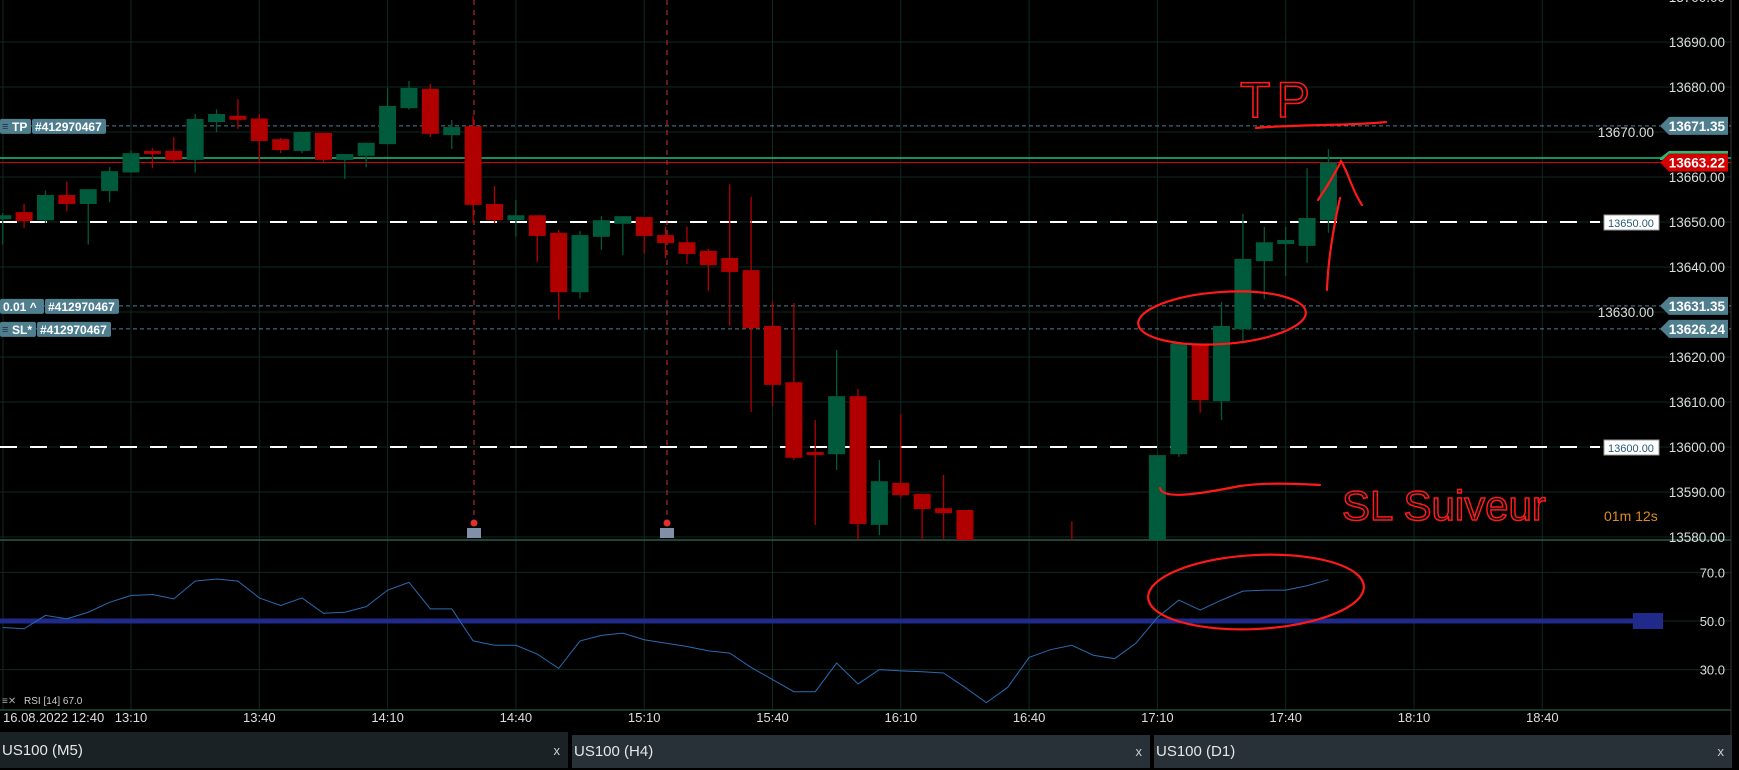 The image size is (1739, 770). I want to click on sl-order-box, so click(74, 329).